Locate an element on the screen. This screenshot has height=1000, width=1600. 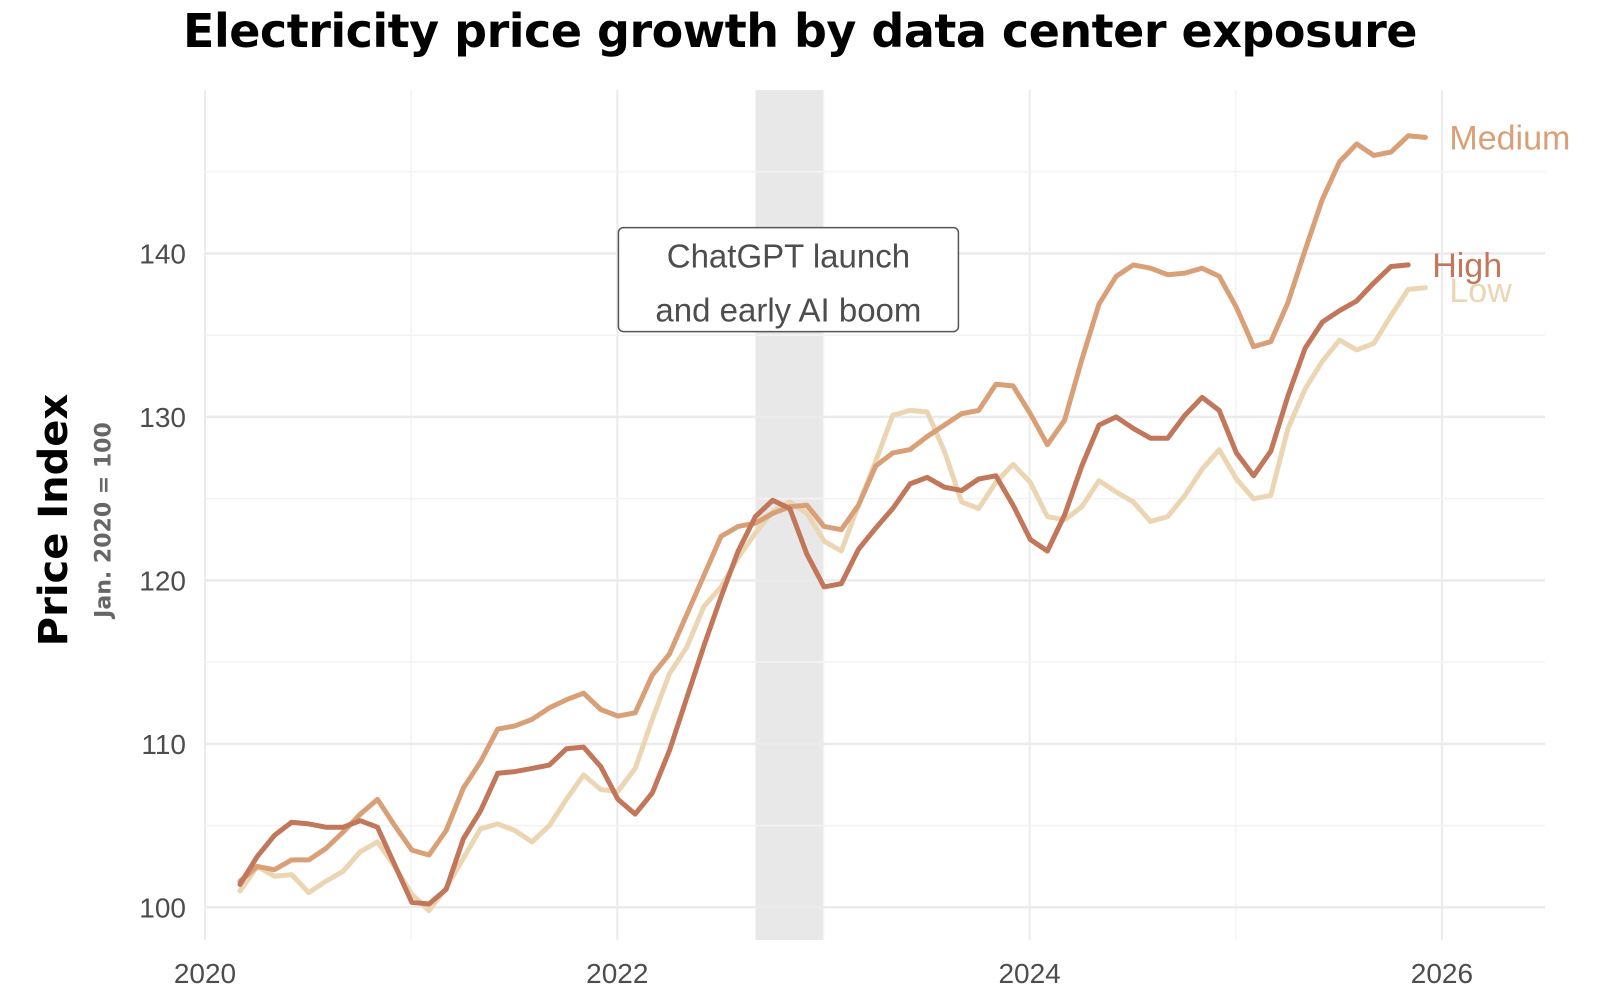
series-labels-group: Low Medium High is located at coordinates (1501, 214).